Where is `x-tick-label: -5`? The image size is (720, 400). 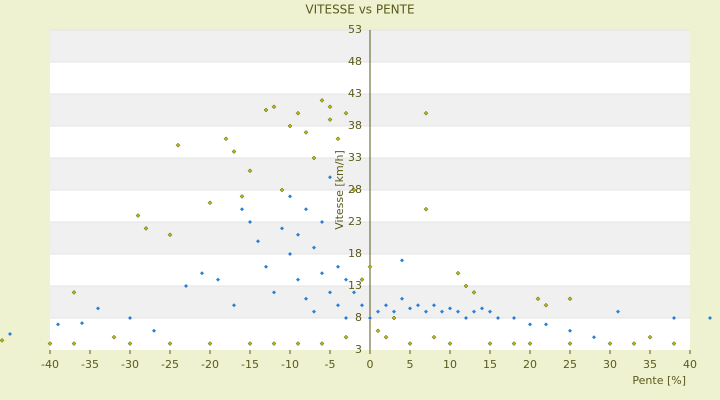 x-tick-label: -5 is located at coordinates (330, 364).